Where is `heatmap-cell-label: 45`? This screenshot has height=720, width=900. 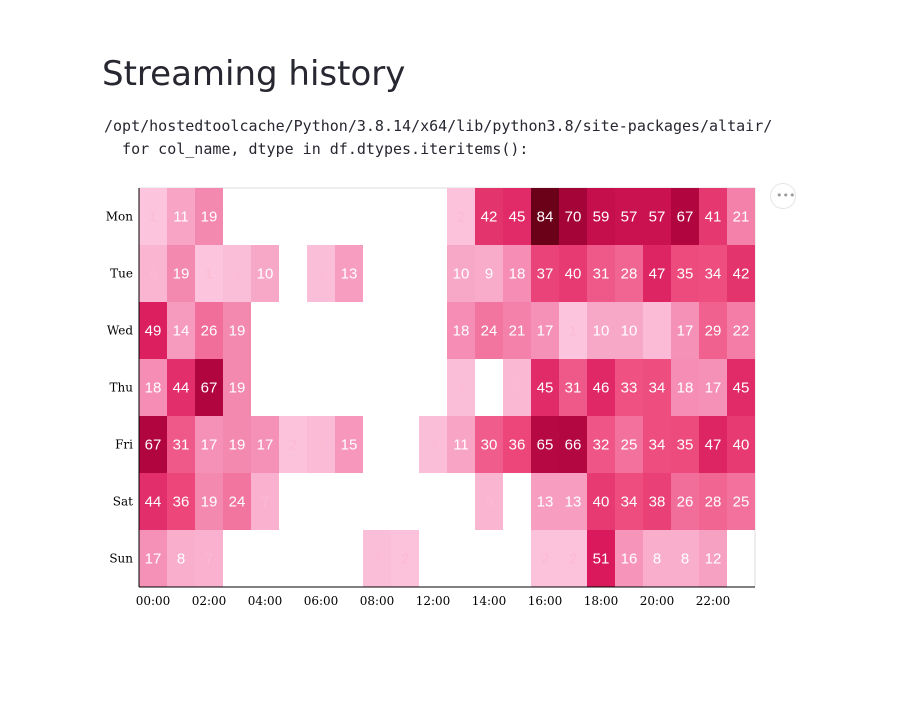
heatmap-cell-label: 45 is located at coordinates (517, 217).